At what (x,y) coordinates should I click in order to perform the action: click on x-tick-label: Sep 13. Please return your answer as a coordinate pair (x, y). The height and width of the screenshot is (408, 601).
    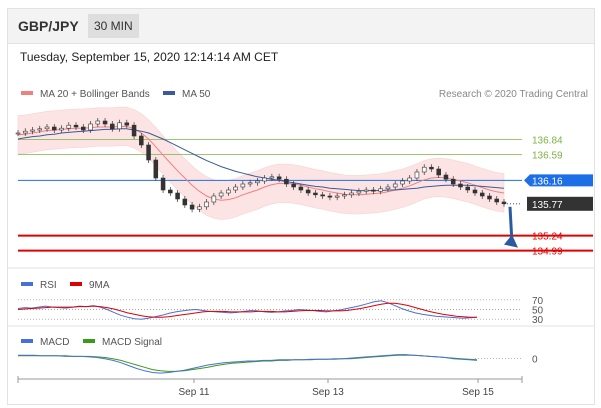
    Looking at the image, I should click on (328, 392).